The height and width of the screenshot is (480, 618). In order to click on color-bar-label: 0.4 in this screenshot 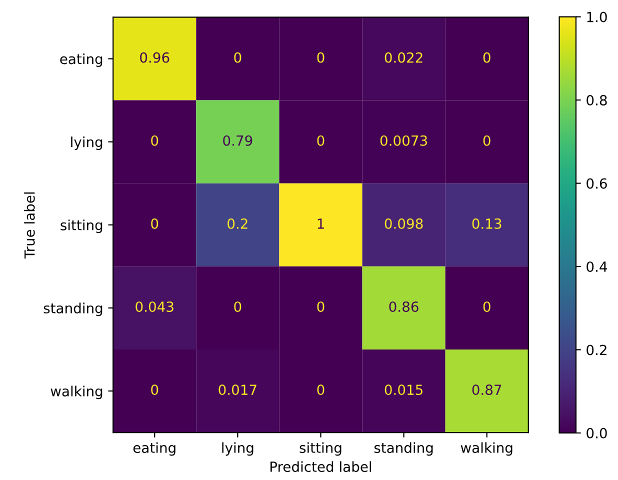, I will do `click(597, 266)`.